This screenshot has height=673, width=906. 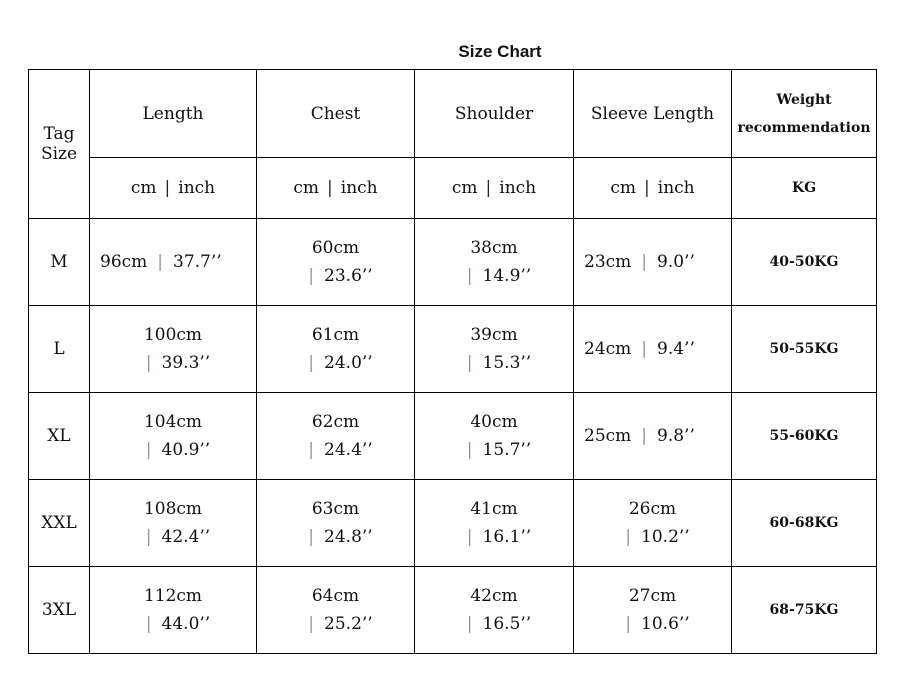 I want to click on value-cm: 26cm, so click(x=652, y=509).